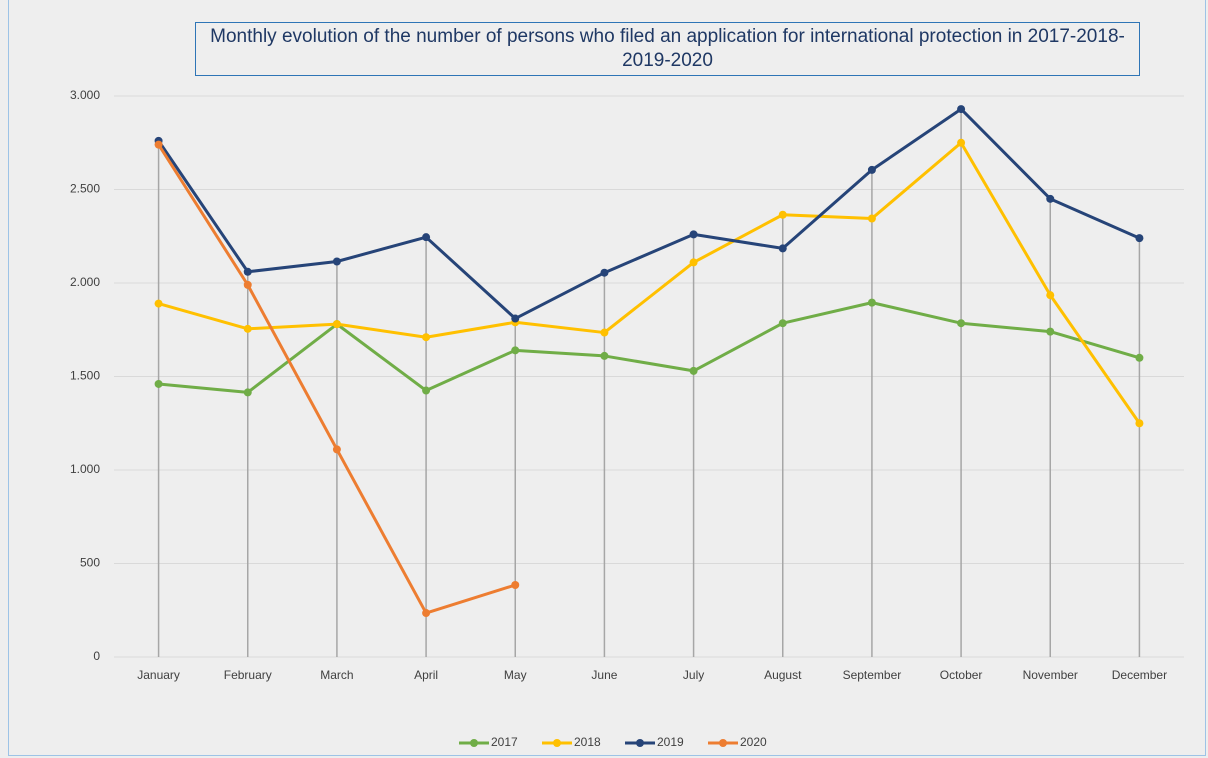  I want to click on x-tick-label: November, so click(1050, 675).